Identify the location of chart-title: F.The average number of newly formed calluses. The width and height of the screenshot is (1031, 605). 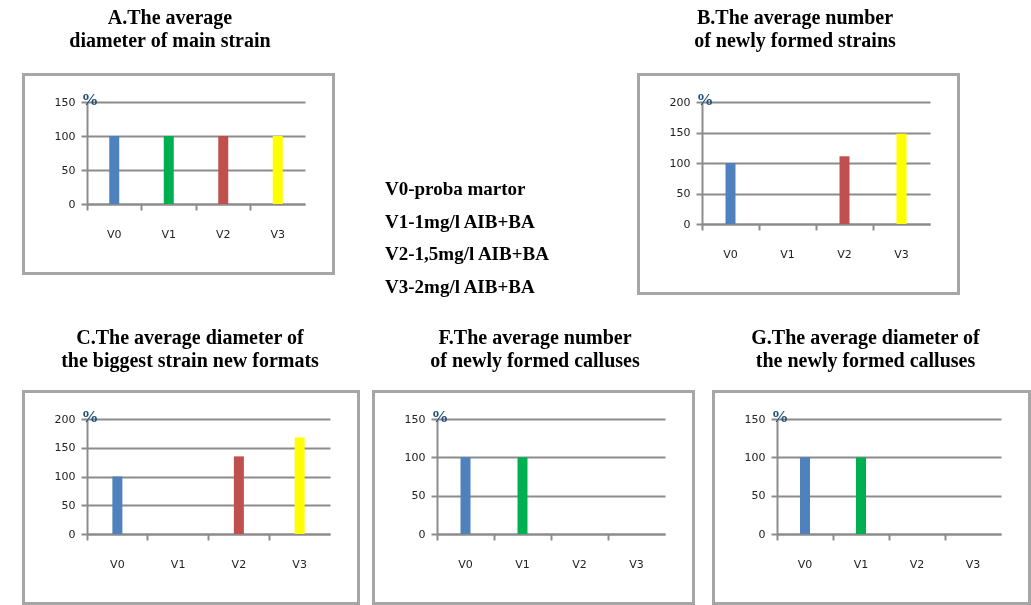
(535, 349).